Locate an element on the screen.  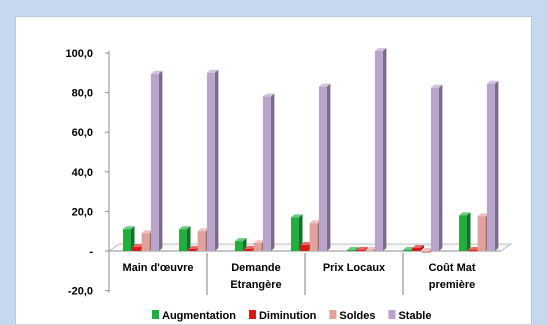
category-label: Prix Locaux is located at coordinates (354, 268).